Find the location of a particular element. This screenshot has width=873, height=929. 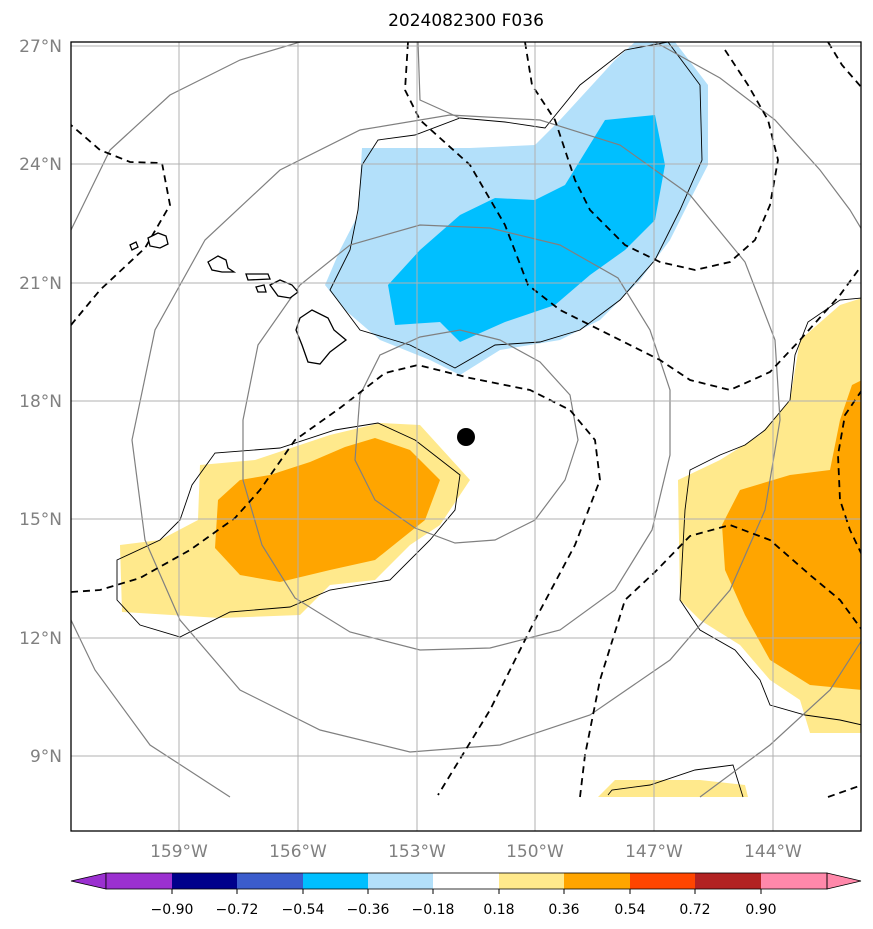

lat-label: 18°N is located at coordinates (40, 402).